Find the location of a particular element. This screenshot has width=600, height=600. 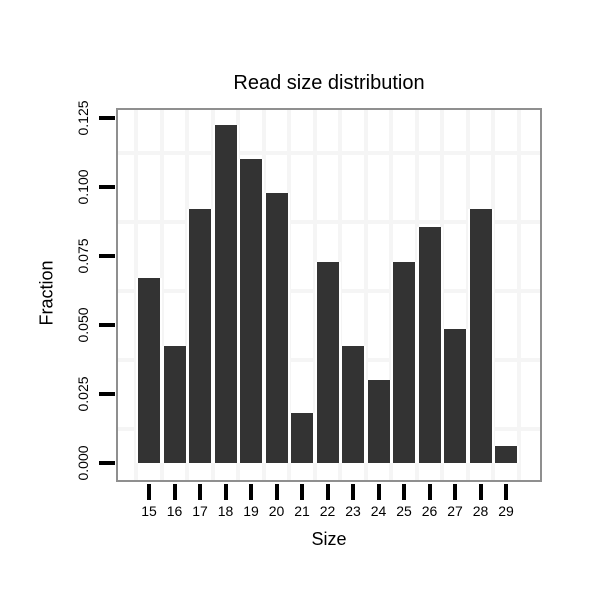

x-axis-tick-label: 24 is located at coordinates (378, 511).